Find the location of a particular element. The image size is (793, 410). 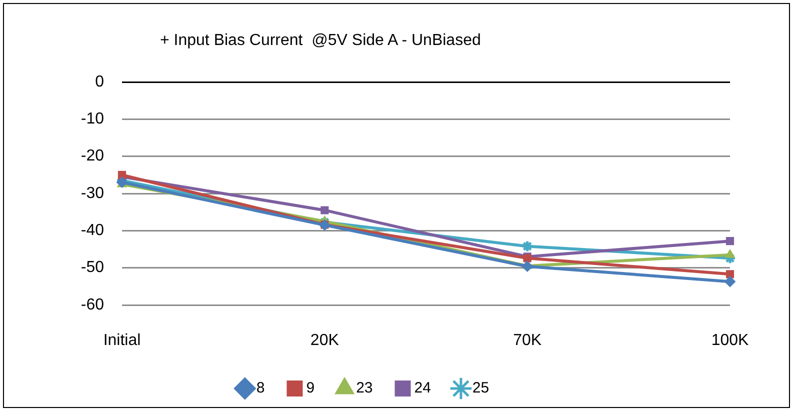

legend-label: 24 is located at coordinates (422, 388).